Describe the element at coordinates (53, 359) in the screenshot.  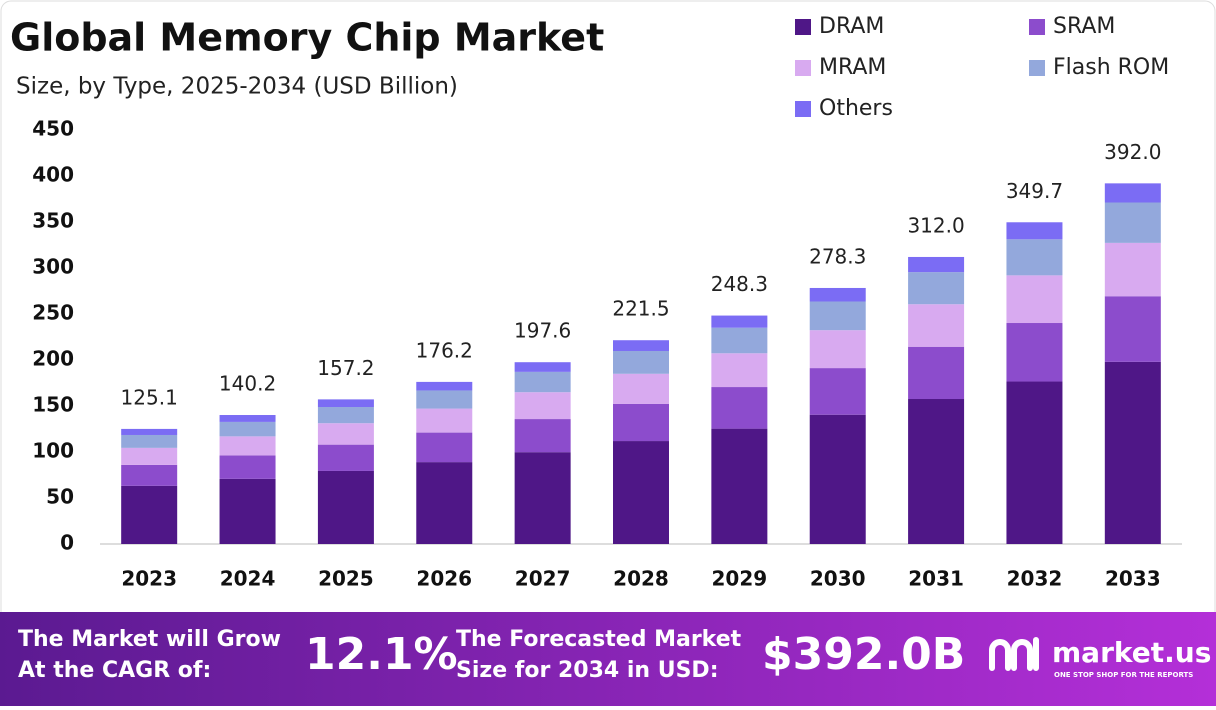
I see `y-tick-label: 200` at that location.